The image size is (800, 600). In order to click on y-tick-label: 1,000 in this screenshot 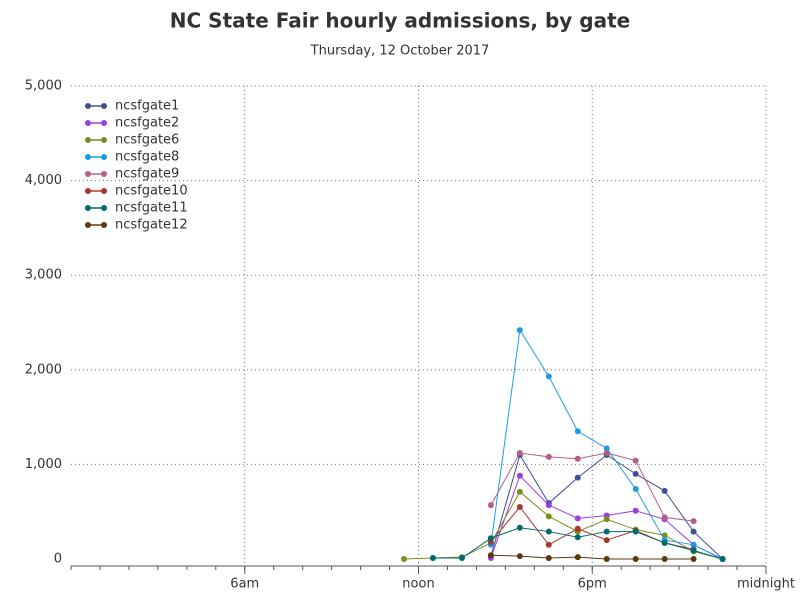, I will do `click(43, 464)`.